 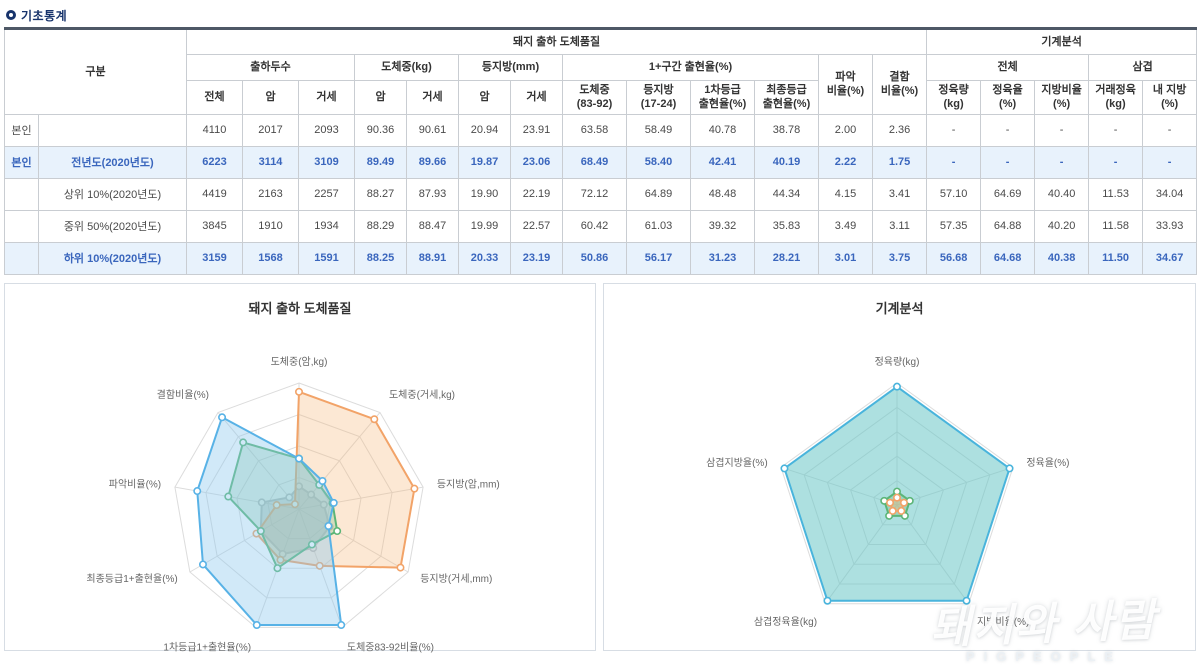 What do you see at coordinates (899, 258) in the screenshot?
I see `table-cell: 3.75` at bounding box center [899, 258].